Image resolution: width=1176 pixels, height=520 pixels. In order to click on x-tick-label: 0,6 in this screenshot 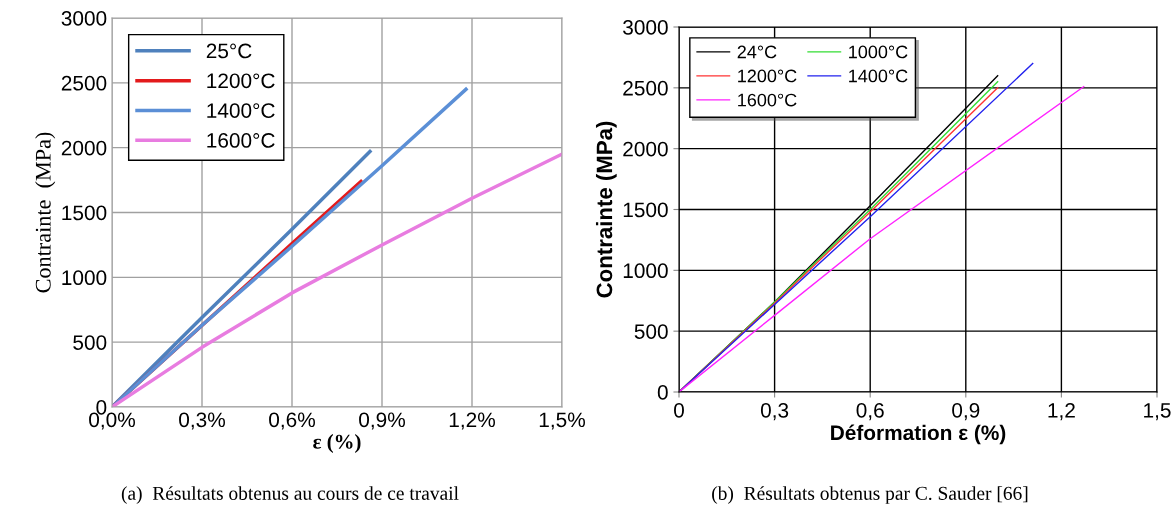, I will do `click(870, 411)`.